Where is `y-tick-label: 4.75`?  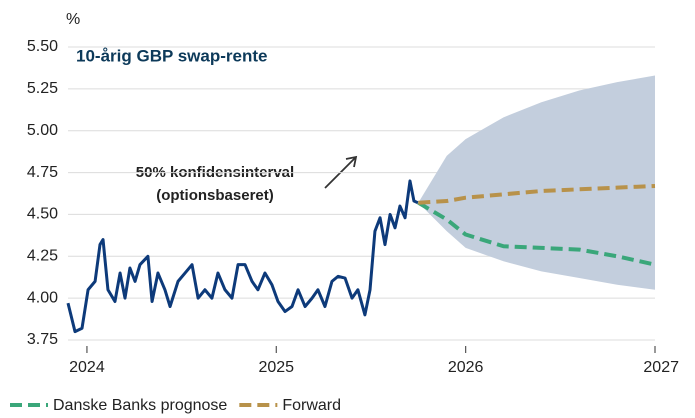 y-tick-label: 4.75 is located at coordinates (42, 172).